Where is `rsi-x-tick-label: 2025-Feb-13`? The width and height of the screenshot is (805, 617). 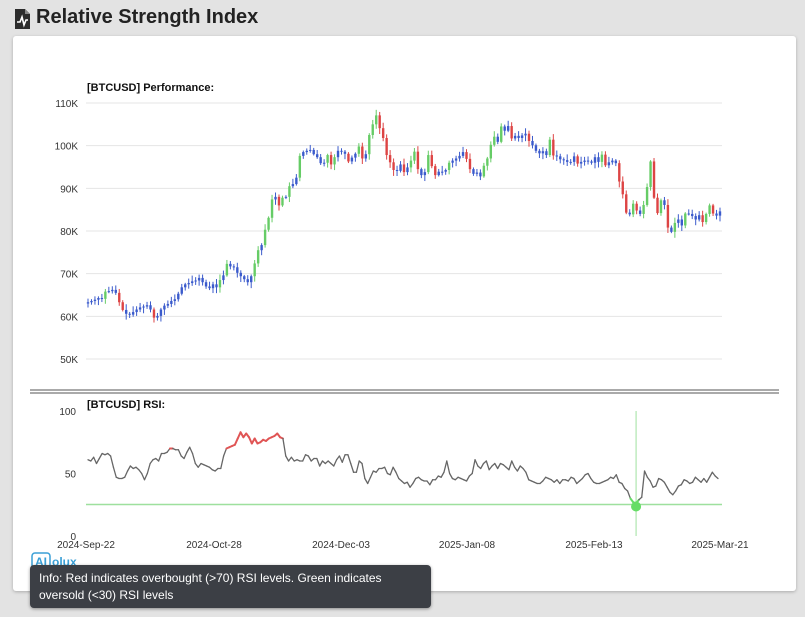
rsi-x-tick-label: 2025-Feb-13 is located at coordinates (594, 545).